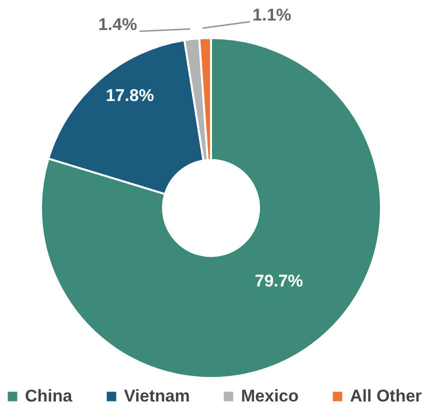 Image resolution: width=422 pixels, height=416 pixels. Describe the element at coordinates (270, 396) in the screenshot. I see `legend-label: Mexico` at that location.